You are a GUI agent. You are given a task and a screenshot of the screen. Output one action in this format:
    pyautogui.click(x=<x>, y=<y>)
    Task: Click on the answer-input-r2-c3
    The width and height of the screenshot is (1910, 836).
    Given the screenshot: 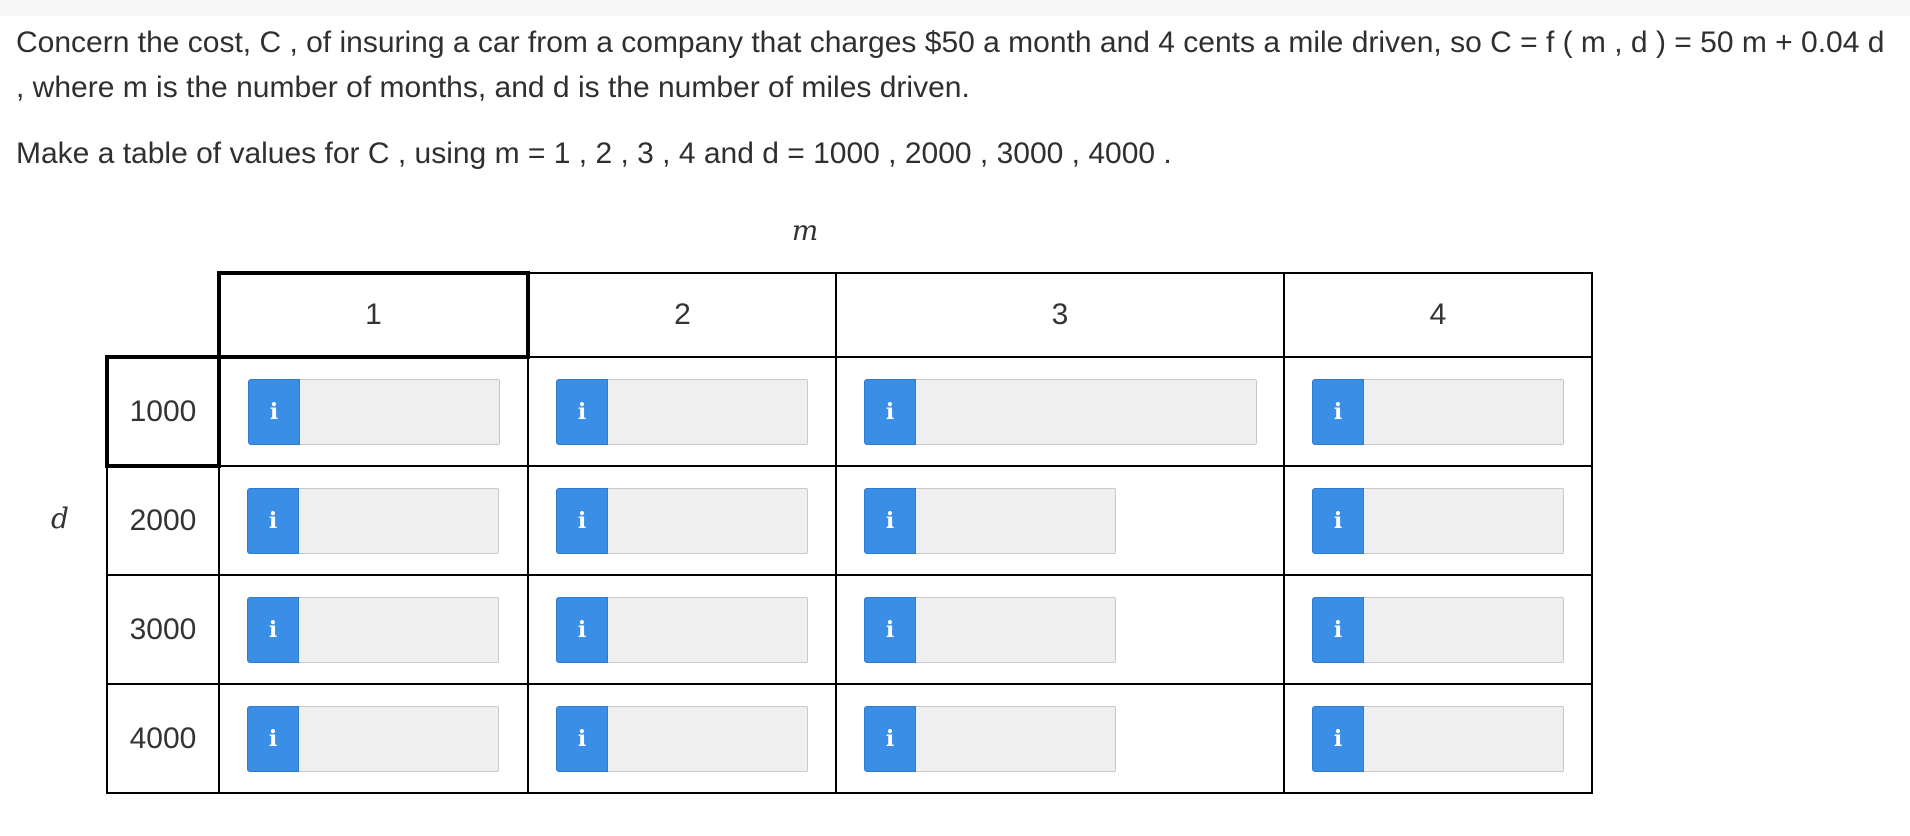 What is the action you would take?
    pyautogui.click(x=1016, y=520)
    